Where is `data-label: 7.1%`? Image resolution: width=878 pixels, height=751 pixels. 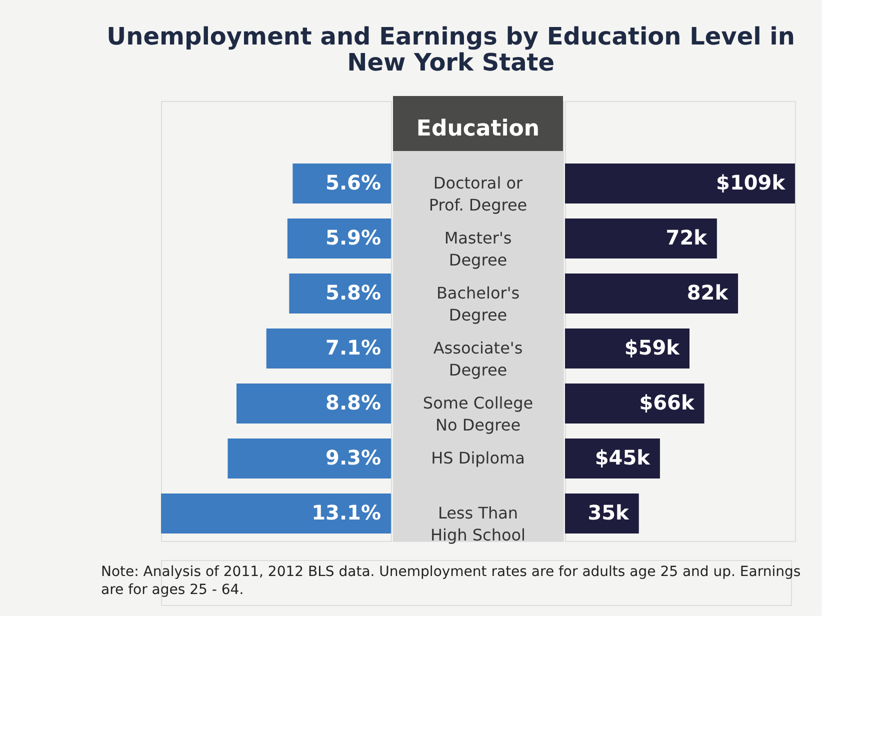 data-label: 7.1% is located at coordinates (353, 348).